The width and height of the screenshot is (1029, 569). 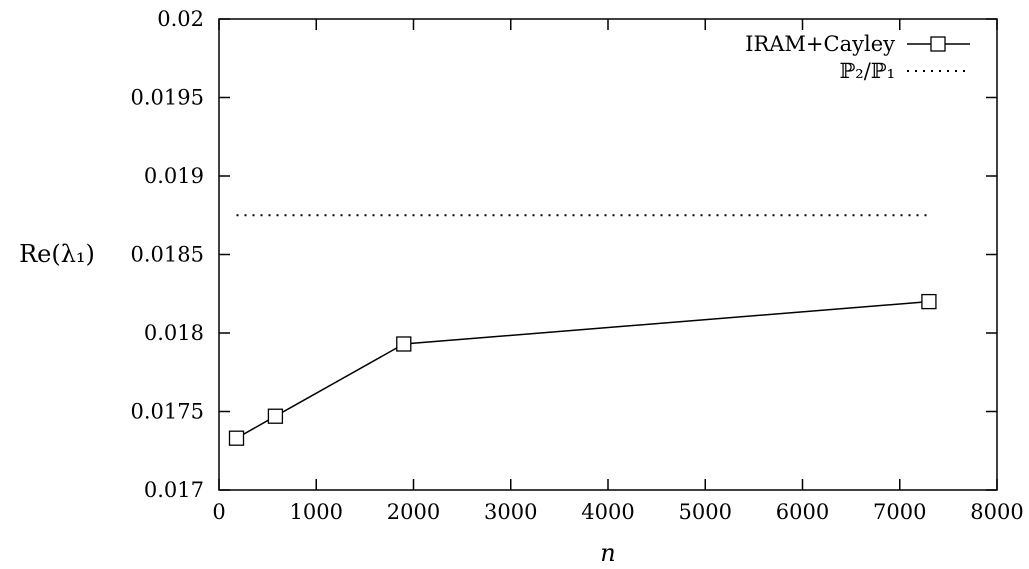 What do you see at coordinates (607, 512) in the screenshot?
I see `x-tick-label: 4000` at bounding box center [607, 512].